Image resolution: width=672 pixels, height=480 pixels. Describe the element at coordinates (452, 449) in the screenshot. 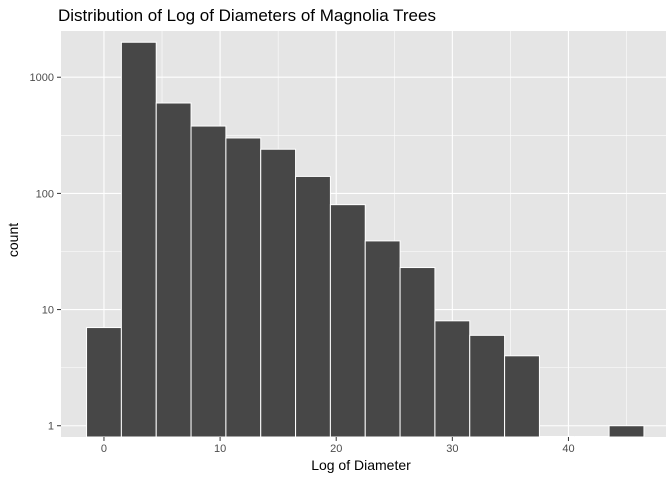

I see `x-tick-label: 30` at that location.